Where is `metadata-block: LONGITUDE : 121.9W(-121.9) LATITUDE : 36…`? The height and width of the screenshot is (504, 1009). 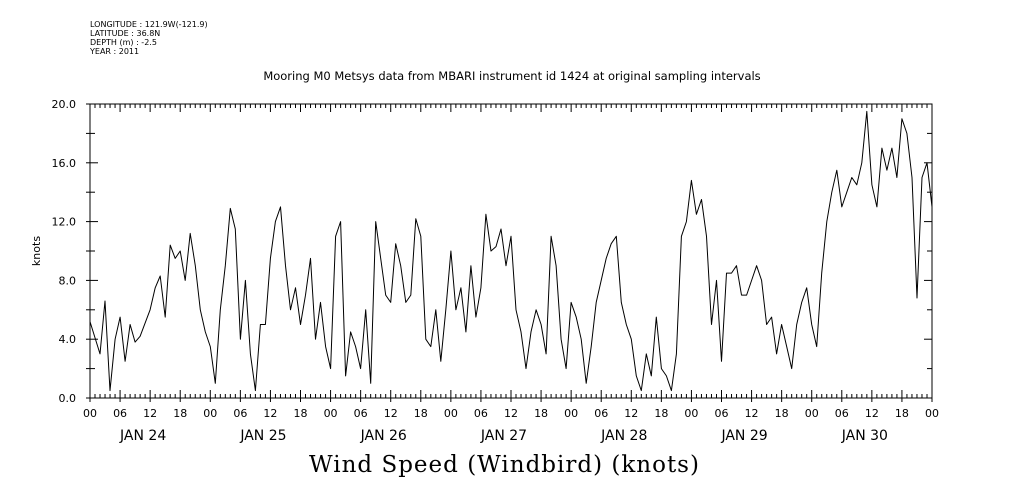 metadata-block: LONGITUDE : 121.9W(-121.9) LATITUDE : 36… is located at coordinates (149, 38).